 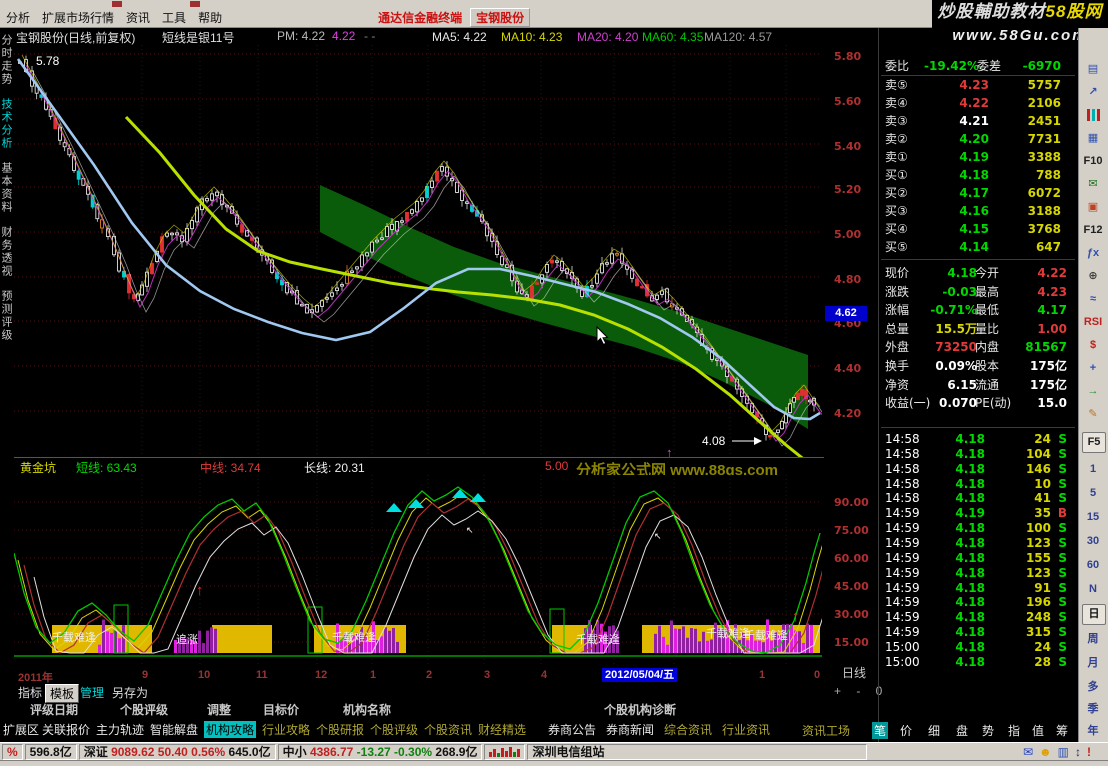 I want to click on ladder-price: 4.15, so click(x=974, y=229).